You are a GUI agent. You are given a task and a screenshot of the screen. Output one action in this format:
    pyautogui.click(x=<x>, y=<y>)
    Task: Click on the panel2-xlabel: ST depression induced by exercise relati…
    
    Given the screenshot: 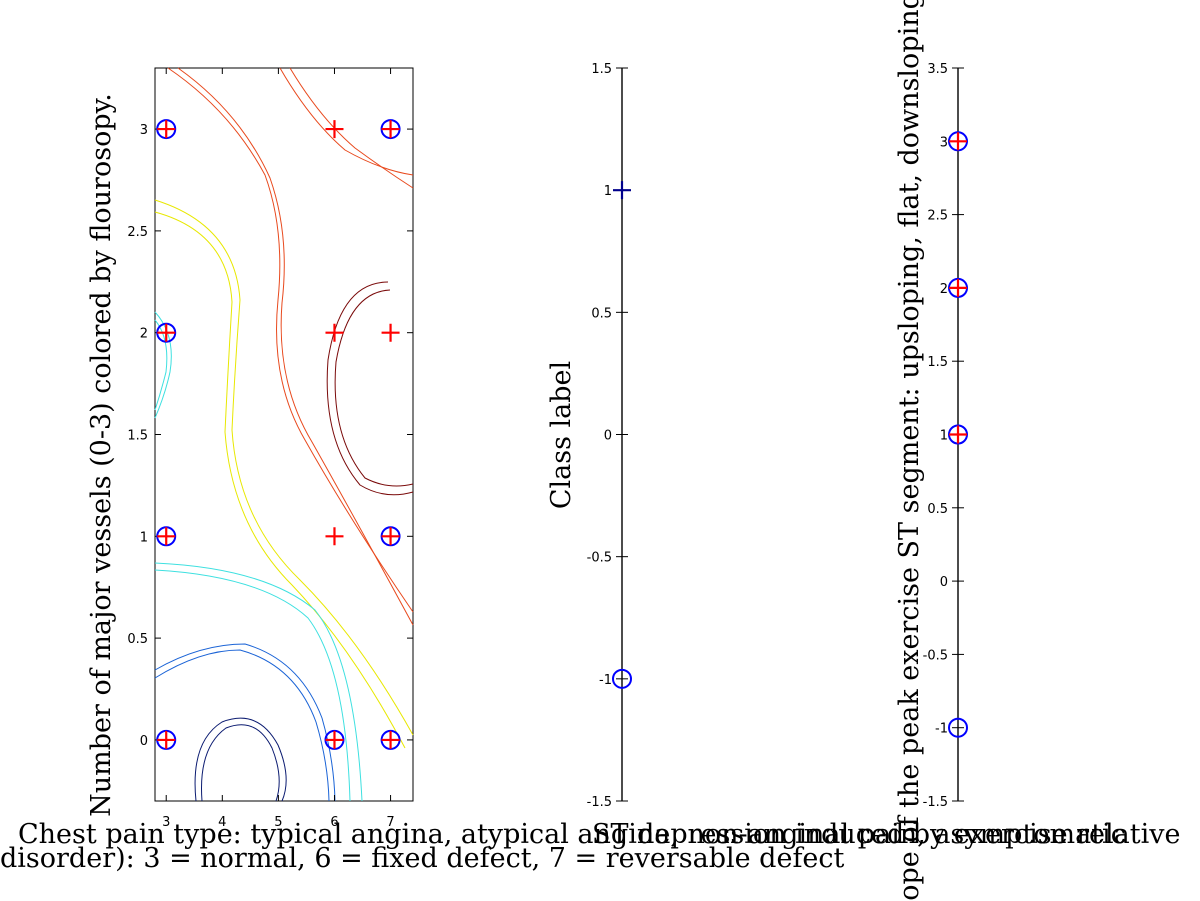 What is the action you would take?
    pyautogui.click(x=886, y=834)
    